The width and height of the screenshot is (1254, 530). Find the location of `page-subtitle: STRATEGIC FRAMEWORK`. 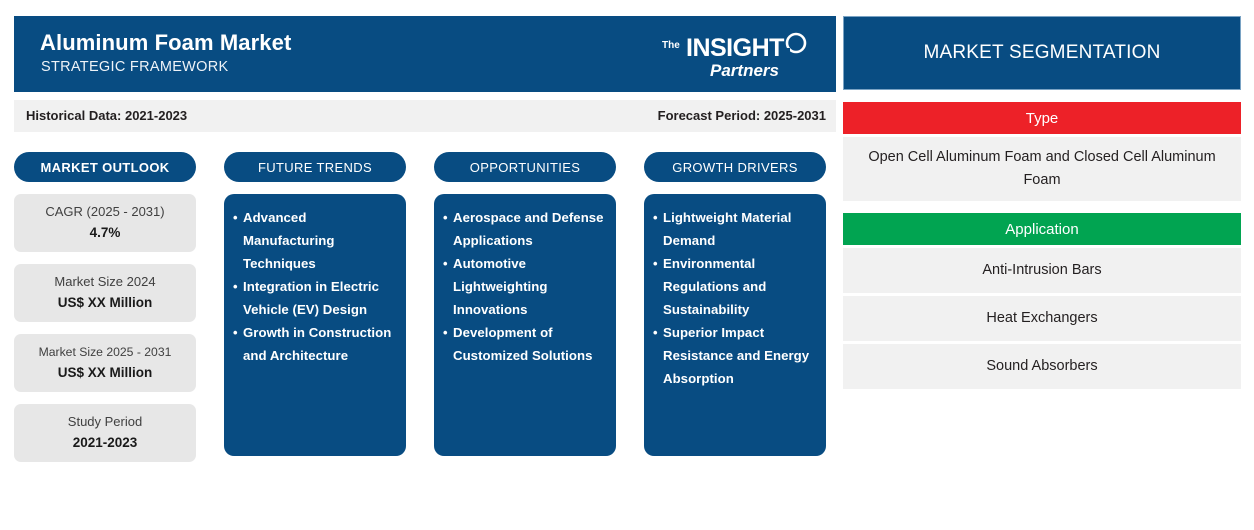

page-subtitle: STRATEGIC FRAMEWORK is located at coordinates (135, 67).